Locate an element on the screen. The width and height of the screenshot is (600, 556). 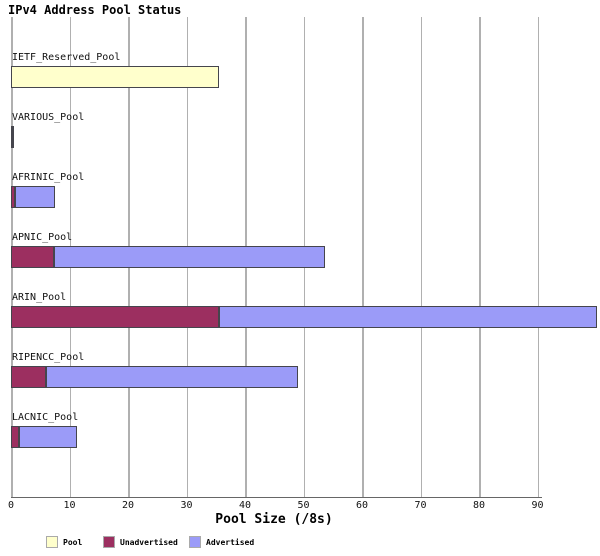
pool-label: AFRINIC_Pool is located at coordinates (48, 177).